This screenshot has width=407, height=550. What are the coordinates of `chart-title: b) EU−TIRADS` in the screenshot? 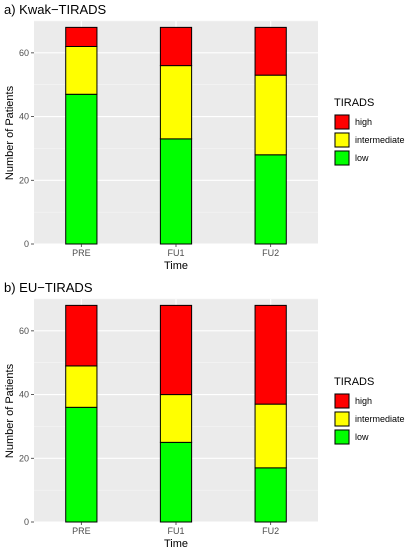 It's located at (48, 287).